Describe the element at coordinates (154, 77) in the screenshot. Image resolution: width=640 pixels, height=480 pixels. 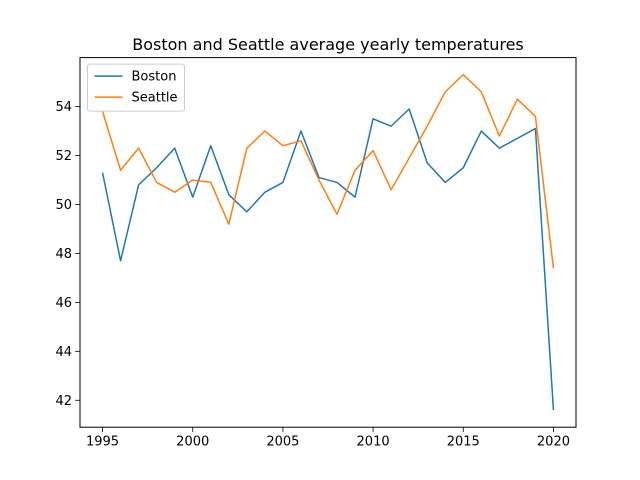
I see `legend-label-boston: Boston` at that location.